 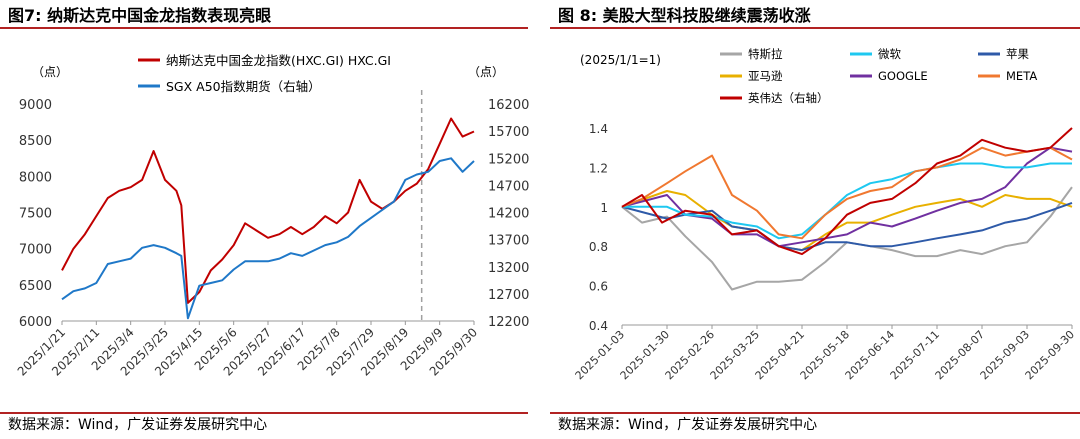 What do you see at coordinates (815, 28) in the screenshot?
I see `right-title-rule` at bounding box center [815, 28].